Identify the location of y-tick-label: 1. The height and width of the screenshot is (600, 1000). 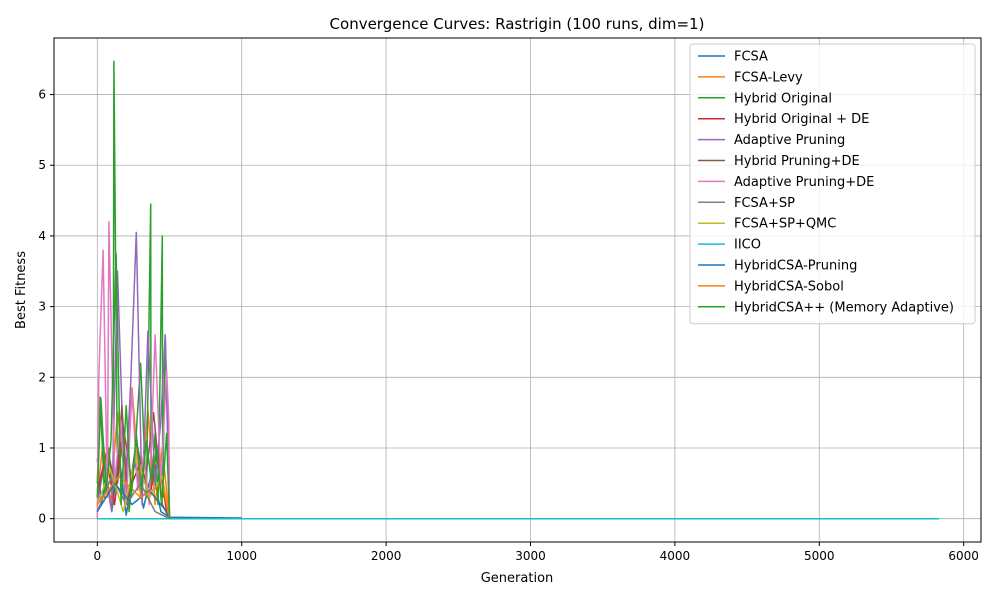
(42, 448).